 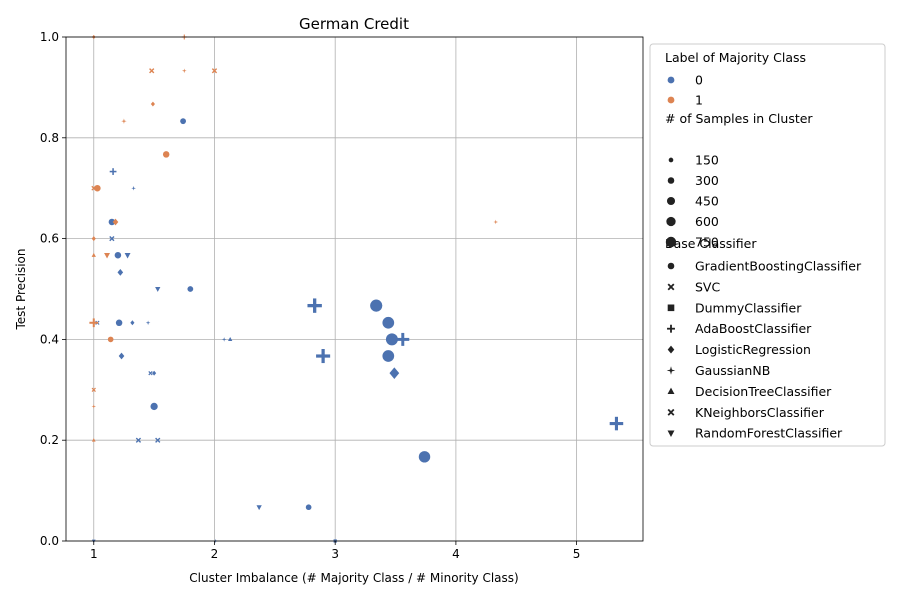 What do you see at coordinates (707, 242) in the screenshot?
I see `legend-size-label: 750` at bounding box center [707, 242].